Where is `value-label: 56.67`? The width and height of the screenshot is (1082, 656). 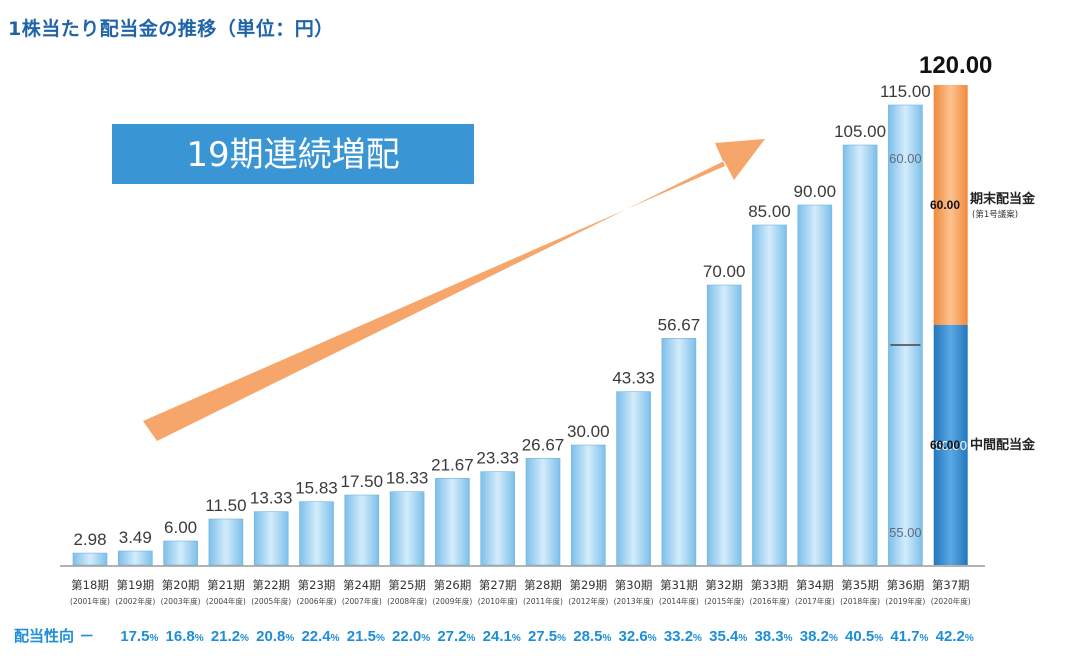 value-label: 56.67 is located at coordinates (679, 324).